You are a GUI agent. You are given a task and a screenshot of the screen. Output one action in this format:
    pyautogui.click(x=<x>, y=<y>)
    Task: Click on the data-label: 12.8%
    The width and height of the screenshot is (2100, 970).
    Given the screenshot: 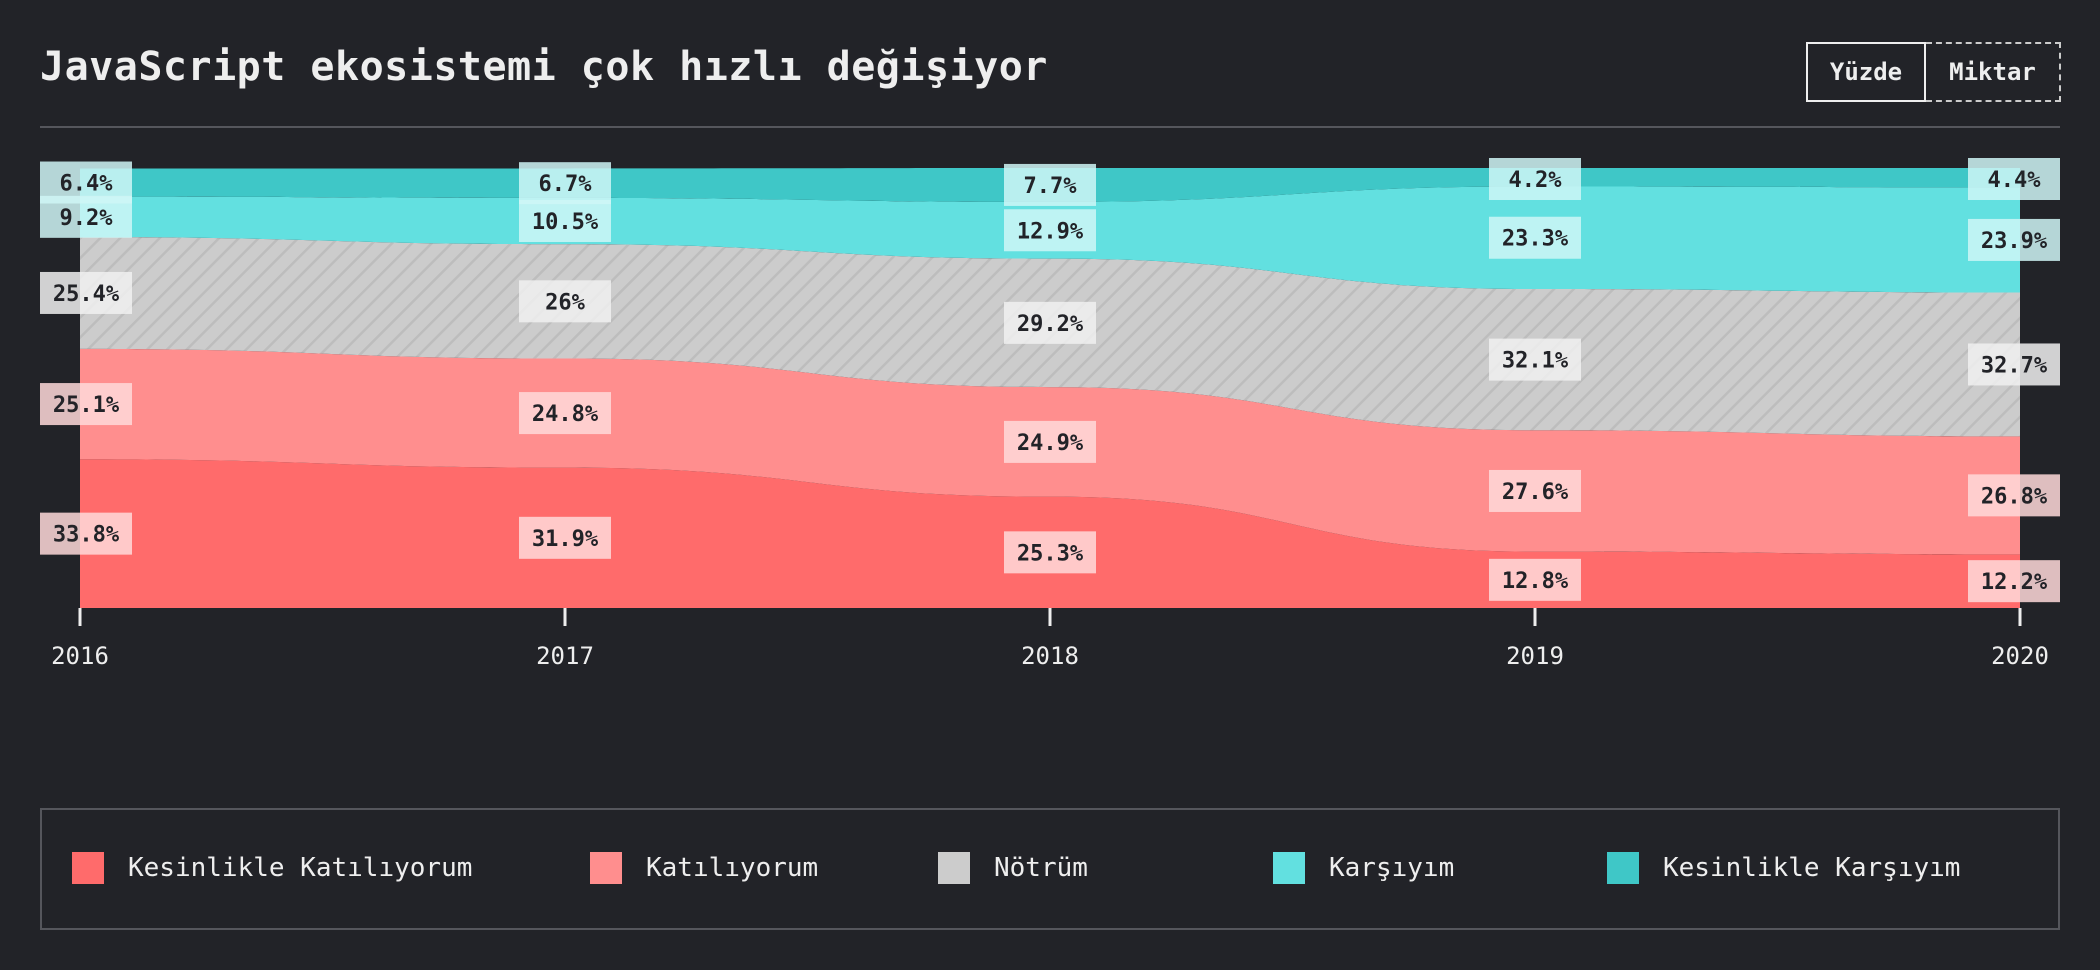 What is the action you would take?
    pyautogui.click(x=1535, y=579)
    